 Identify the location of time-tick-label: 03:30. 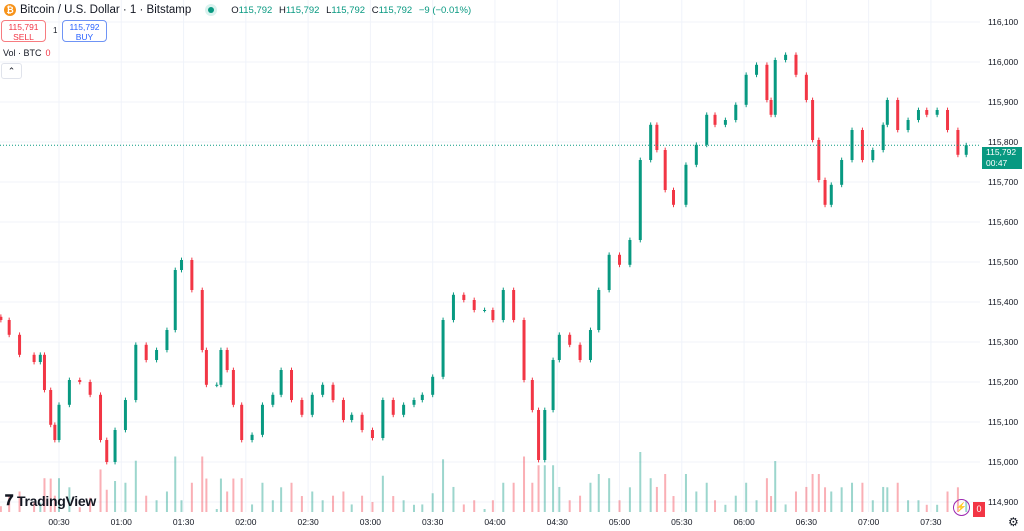
(433, 522).